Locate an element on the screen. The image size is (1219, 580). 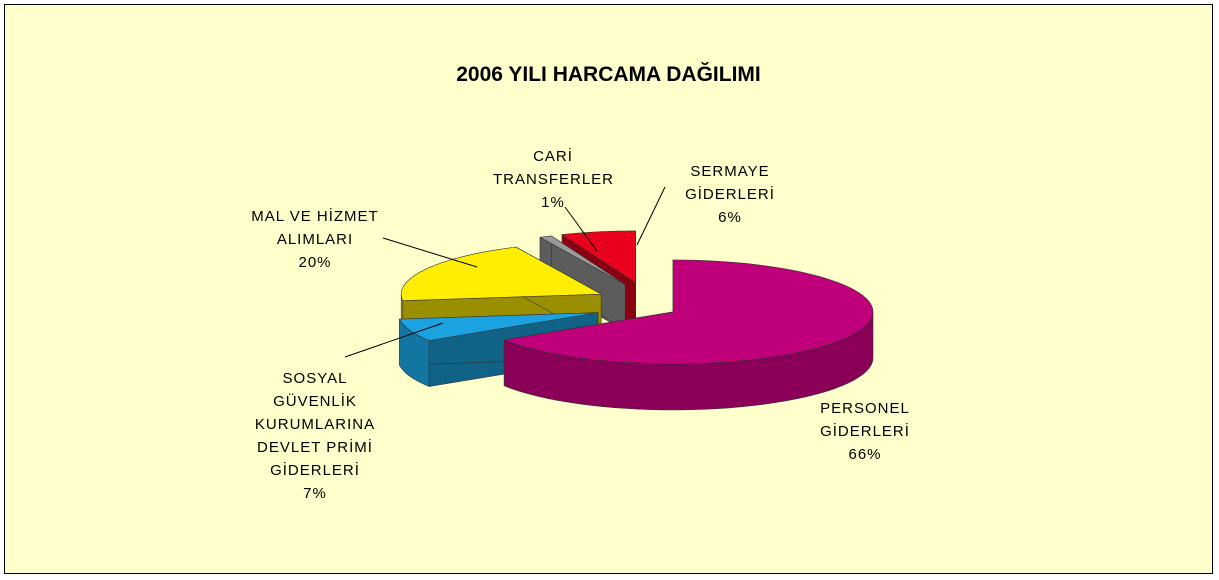
value-label: 20% is located at coordinates (315, 262).